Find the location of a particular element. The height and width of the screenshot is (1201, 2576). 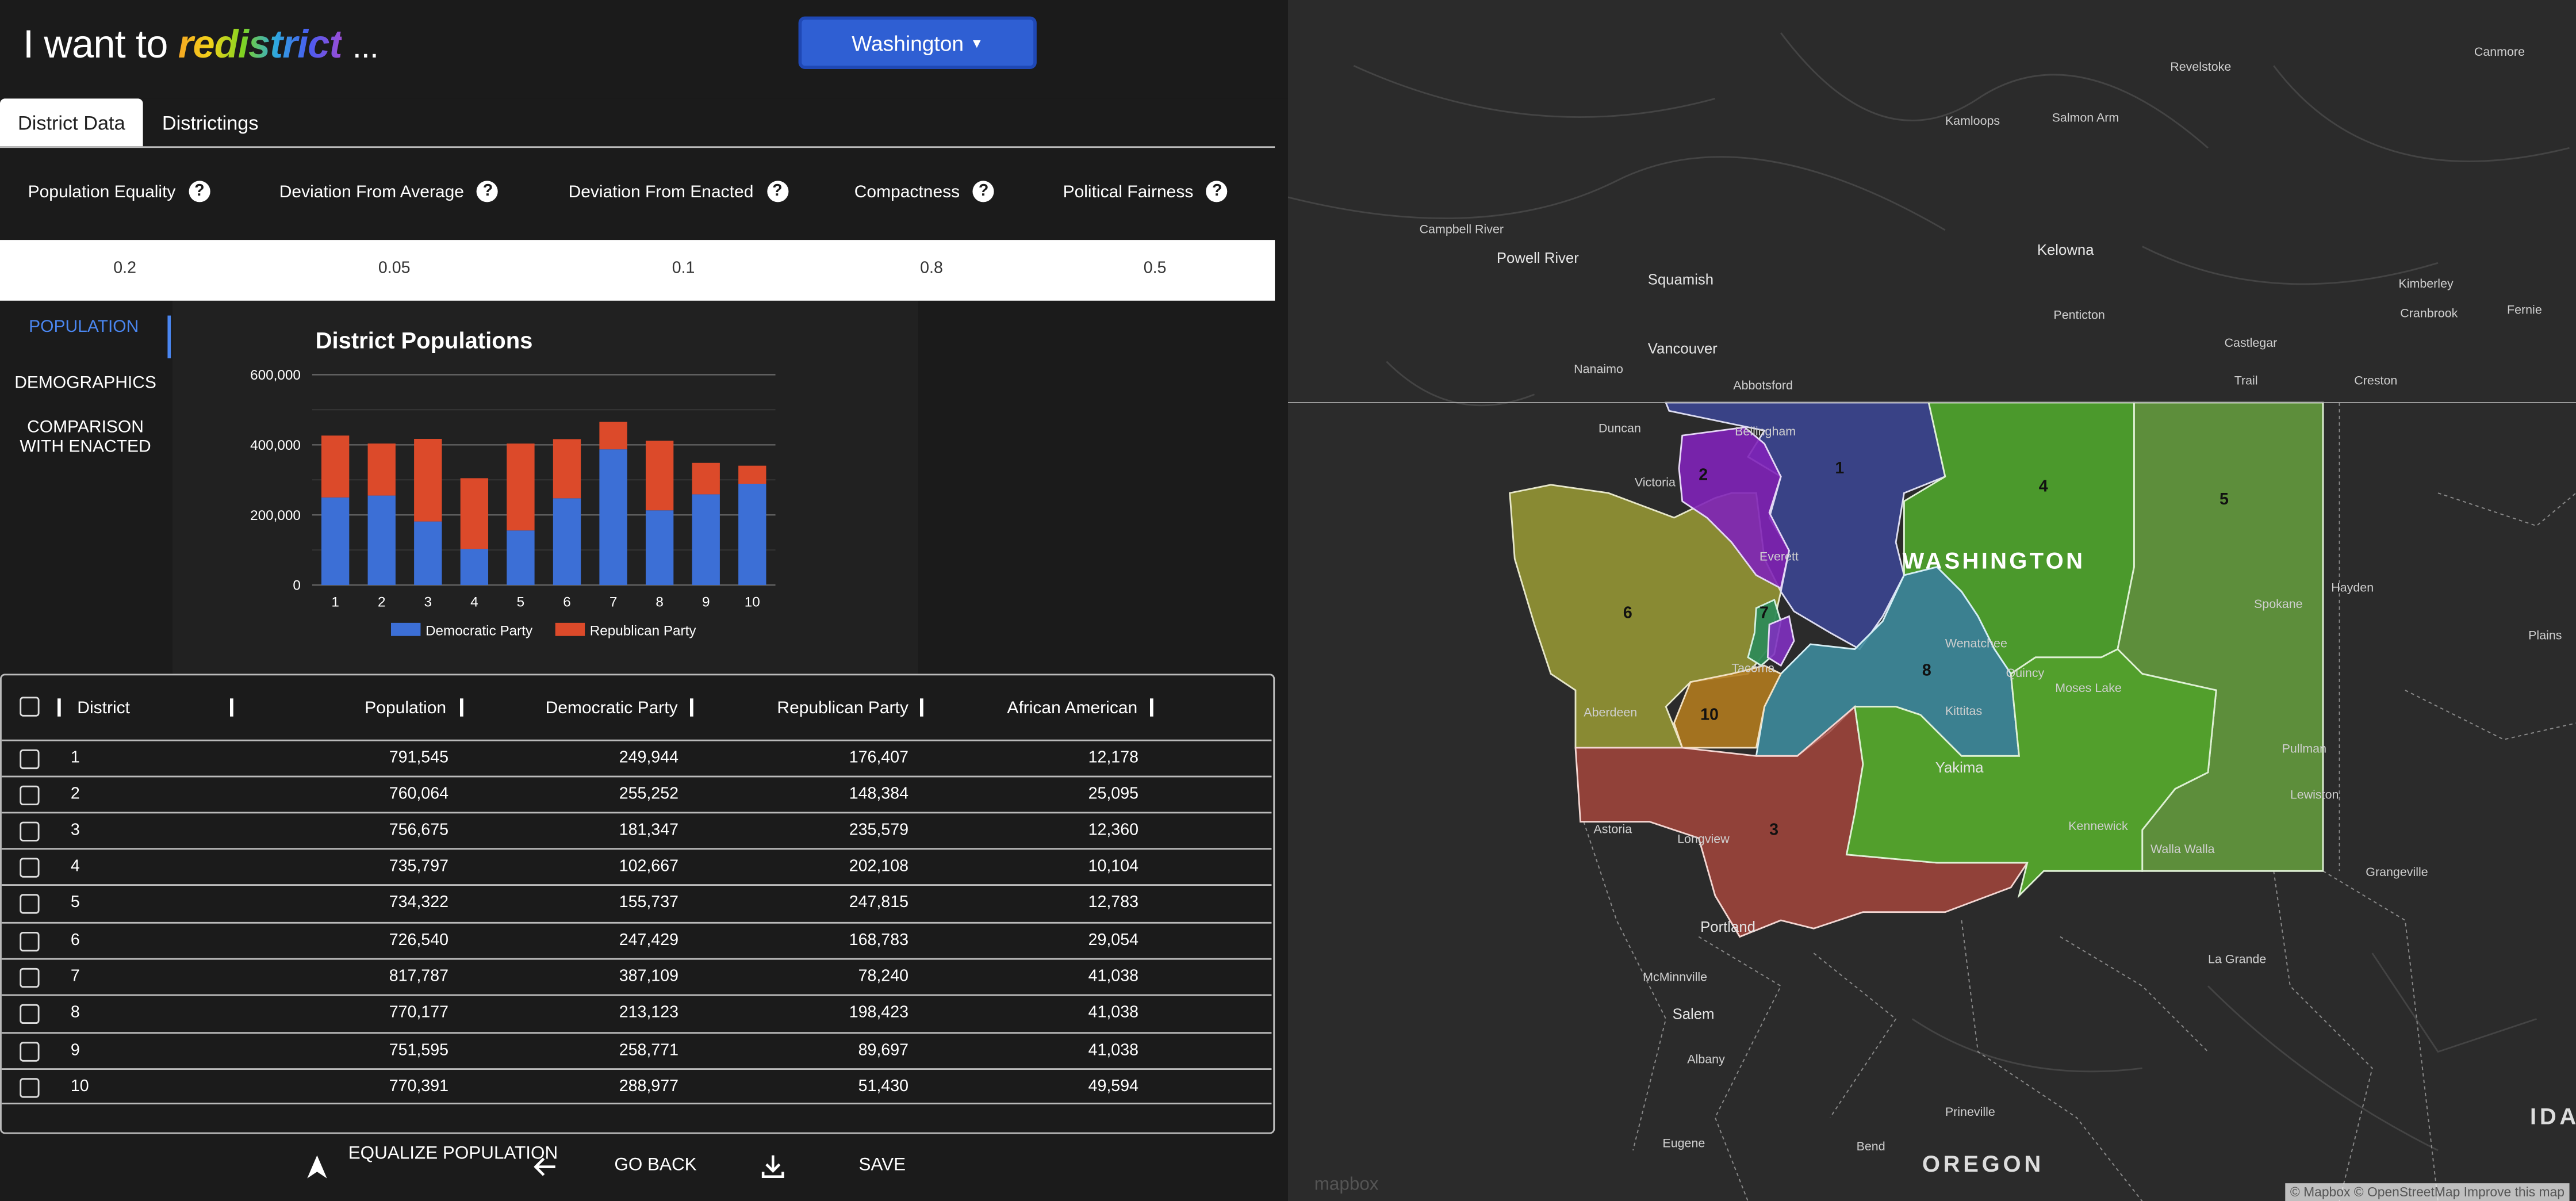

legend-label: Democratic Party is located at coordinates (479, 630).